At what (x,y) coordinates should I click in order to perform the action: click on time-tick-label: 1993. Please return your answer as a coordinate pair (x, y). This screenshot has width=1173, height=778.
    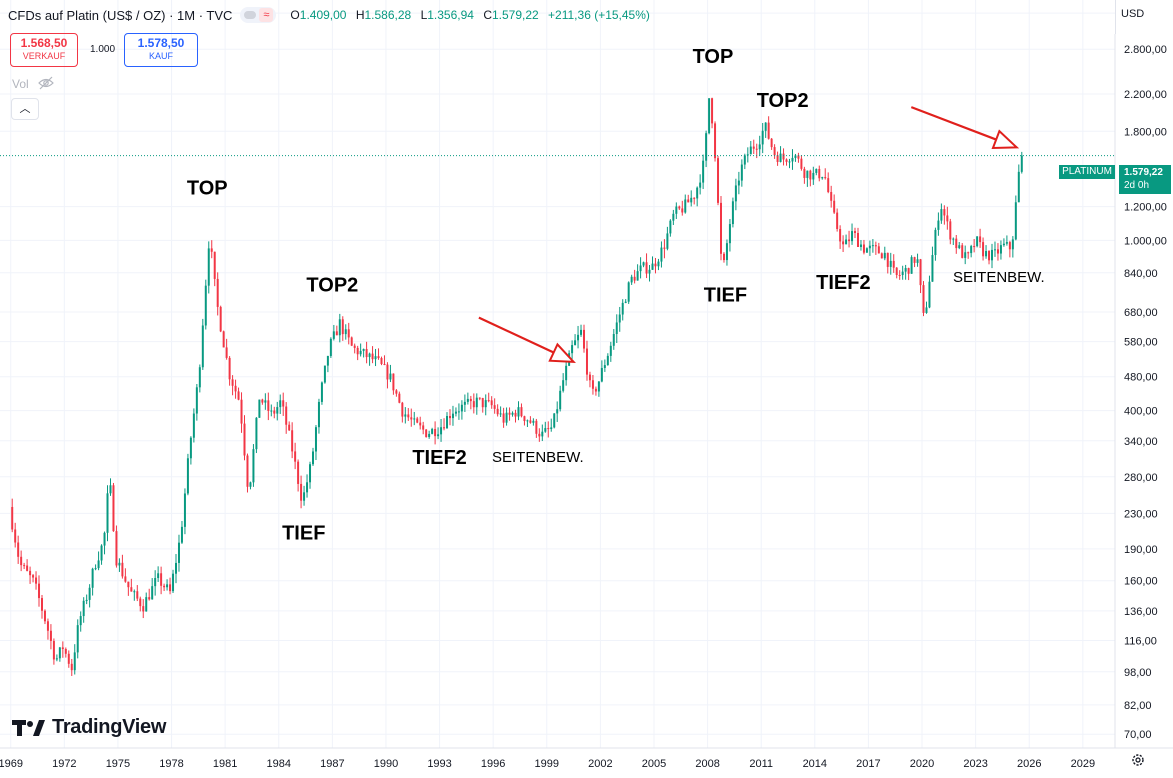
    Looking at the image, I should click on (439, 764).